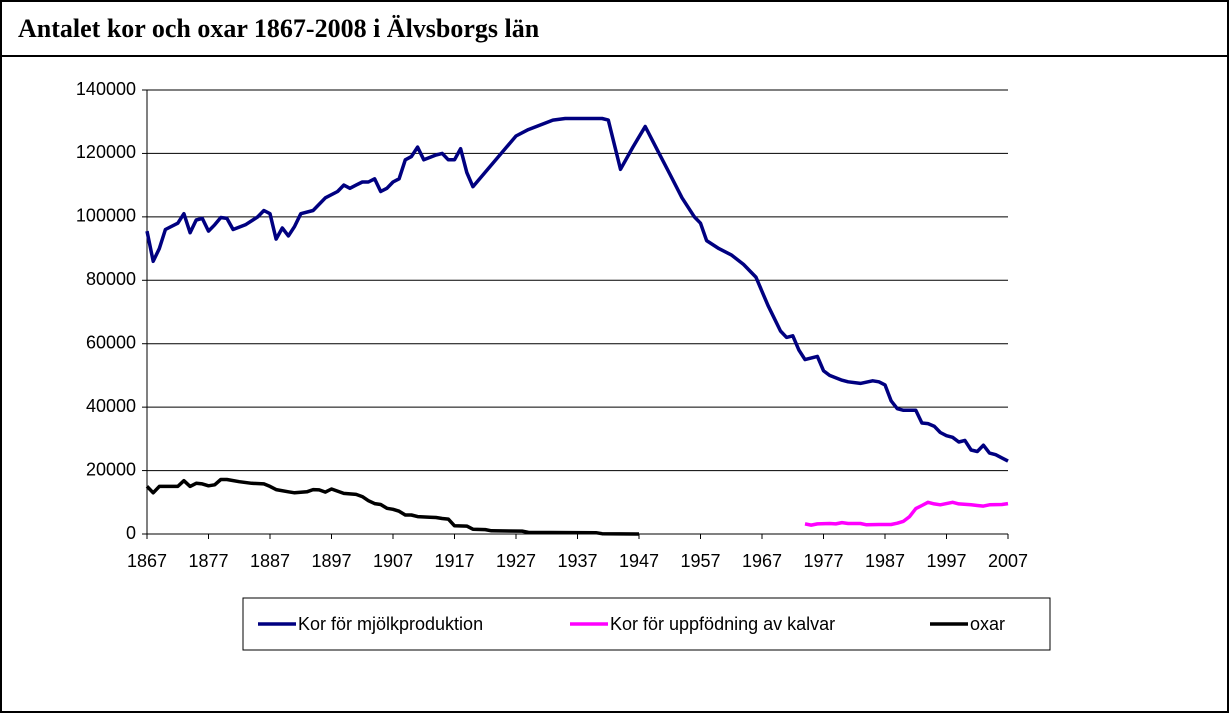 This screenshot has width=1229, height=713. Describe the element at coordinates (823, 561) in the screenshot. I see `x-tick-label: 1977` at that location.